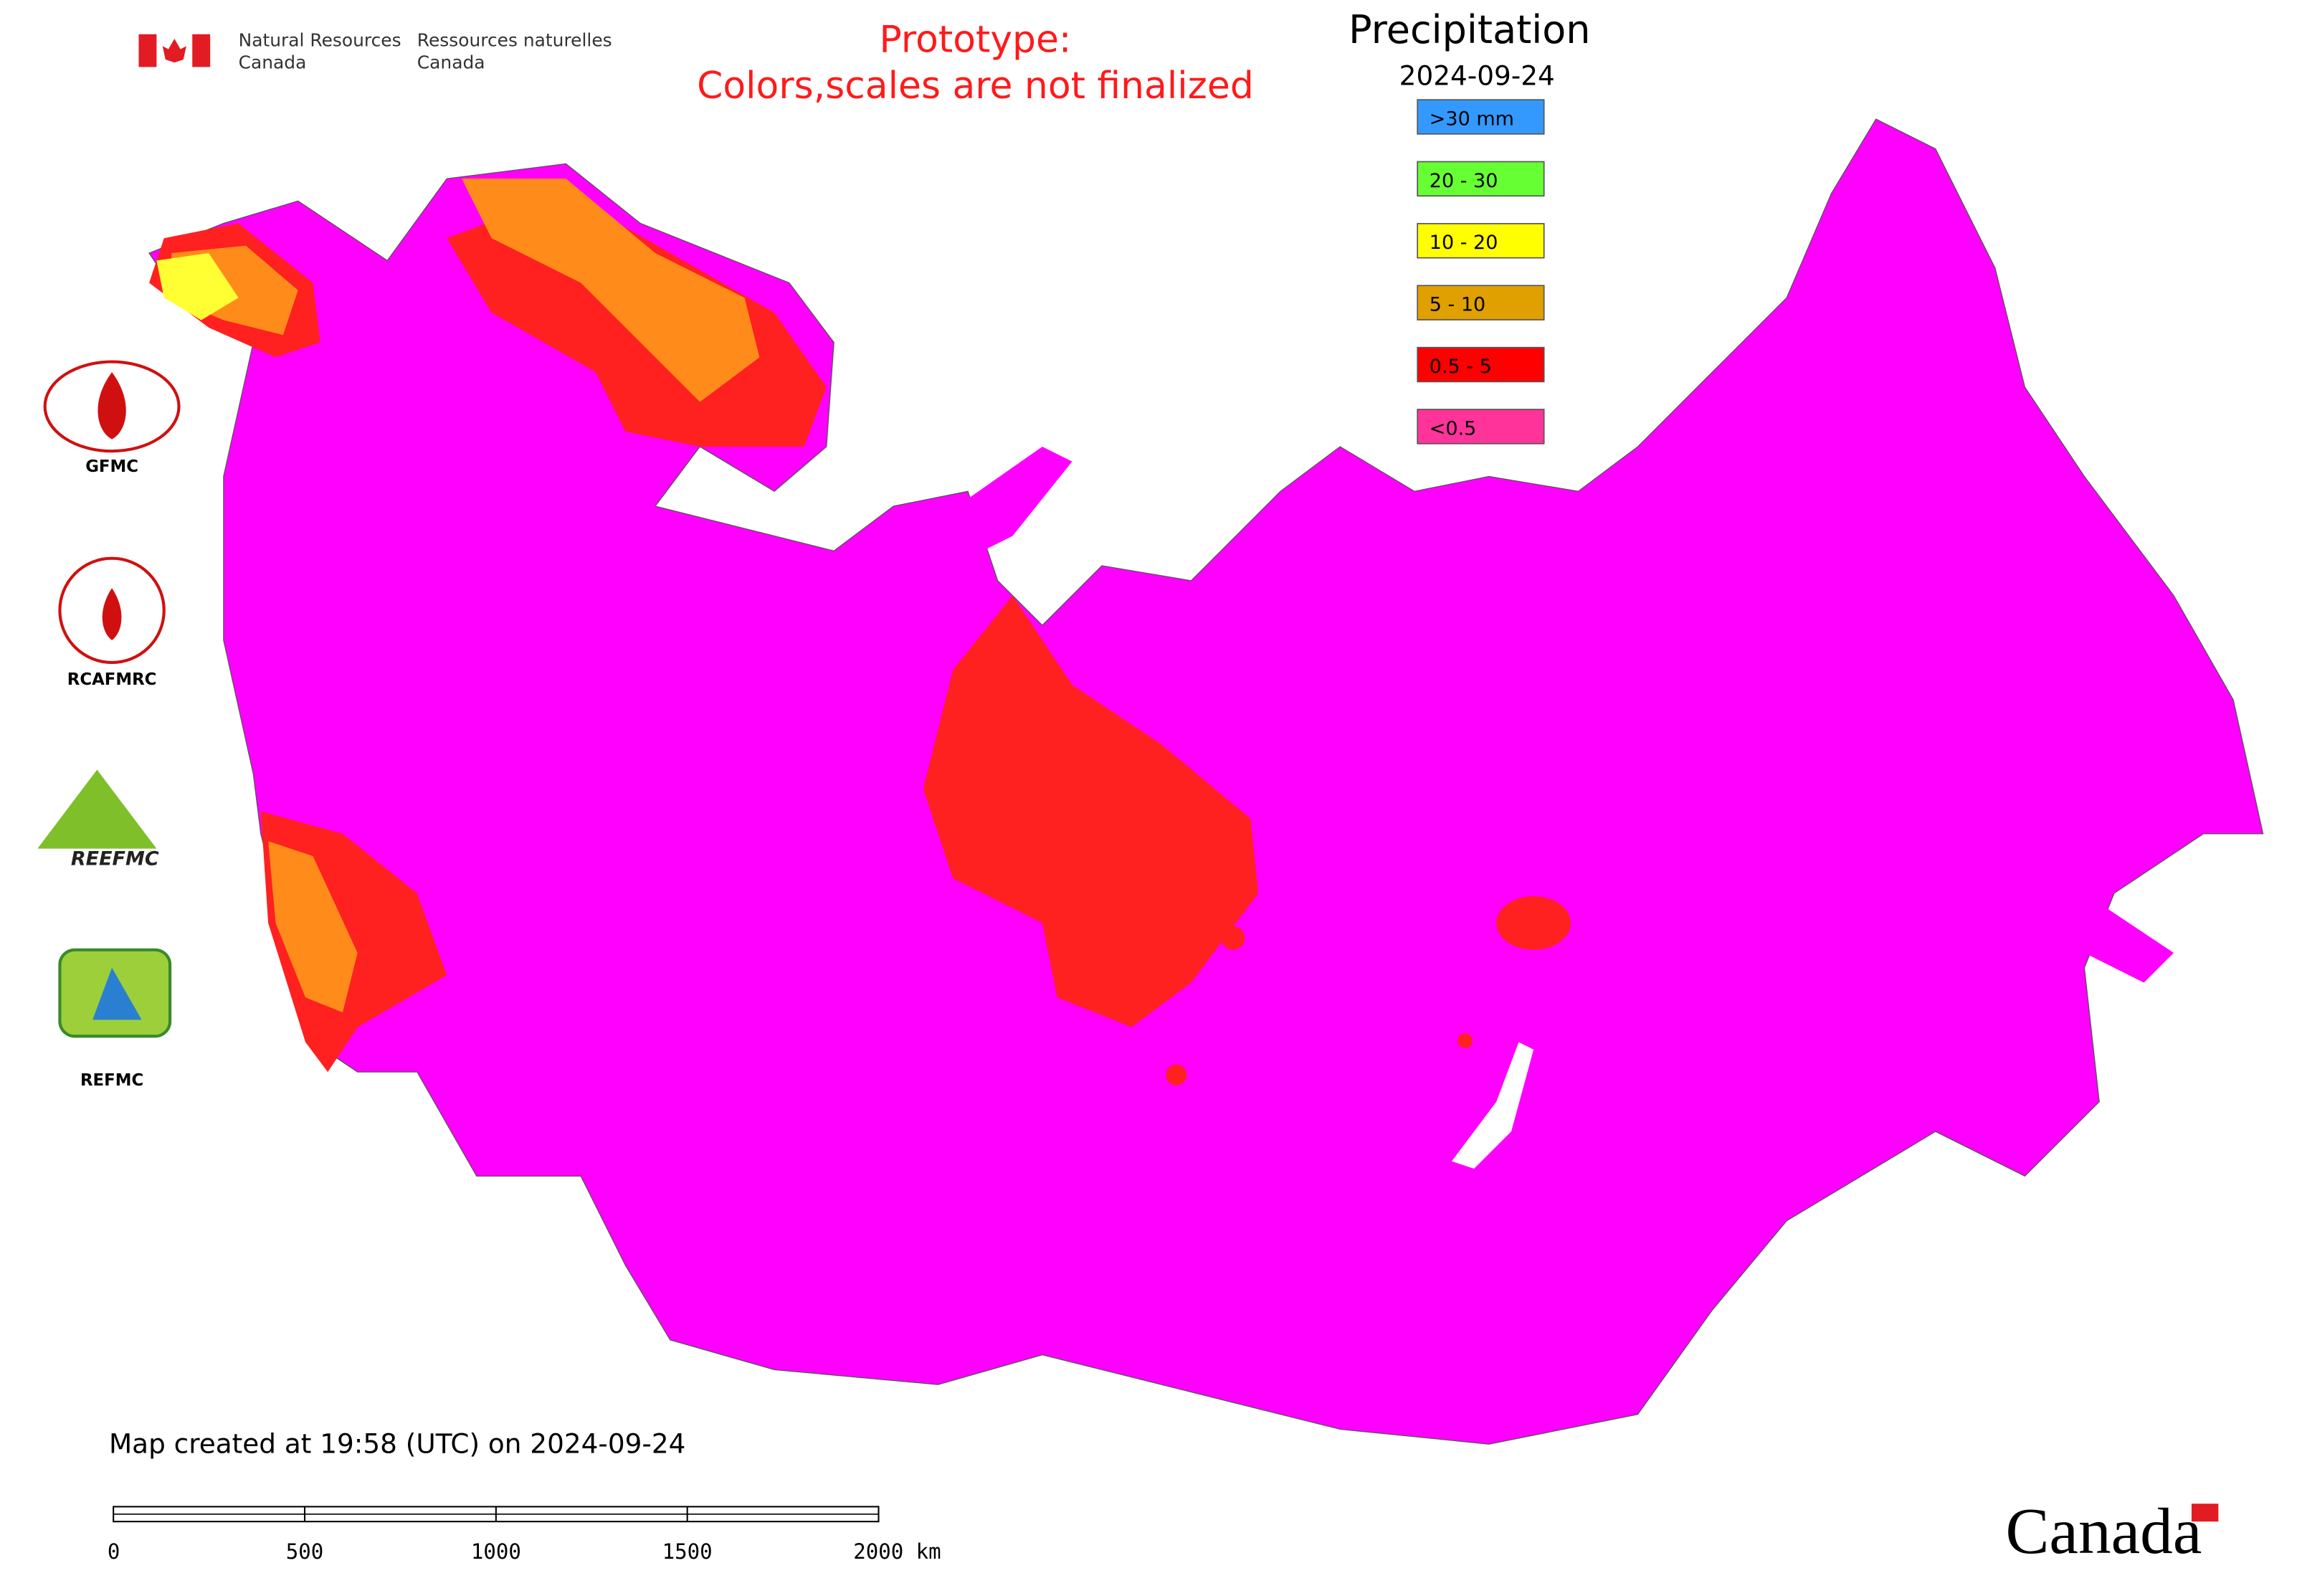 This screenshot has width=2302, height=1596. What do you see at coordinates (1461, 367) in the screenshot?
I see `legend-label: 0.5 - 5` at bounding box center [1461, 367].